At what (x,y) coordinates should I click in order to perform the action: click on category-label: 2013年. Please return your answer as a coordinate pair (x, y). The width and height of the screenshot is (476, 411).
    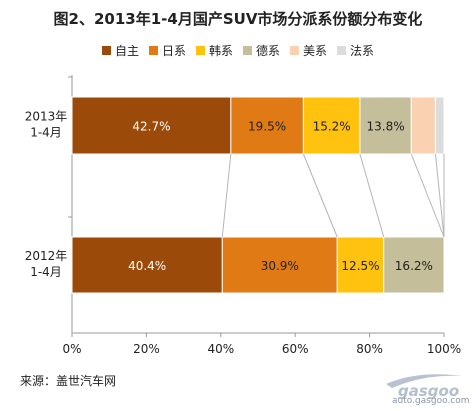
    Looking at the image, I should click on (46, 117).